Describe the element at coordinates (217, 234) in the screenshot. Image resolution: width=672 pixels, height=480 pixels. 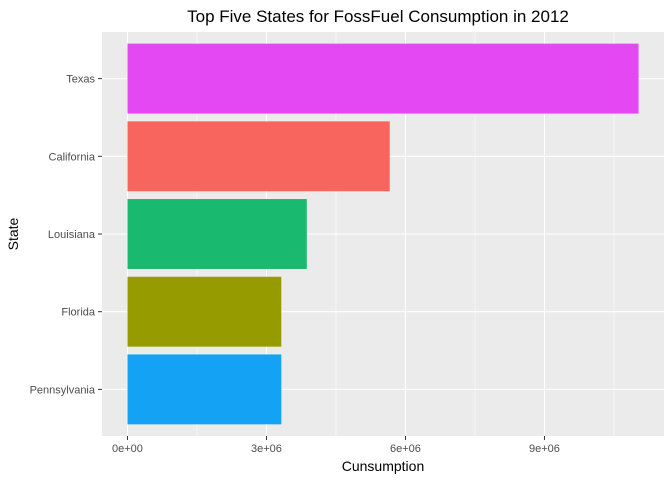
I see `bar-louisiana` at that location.